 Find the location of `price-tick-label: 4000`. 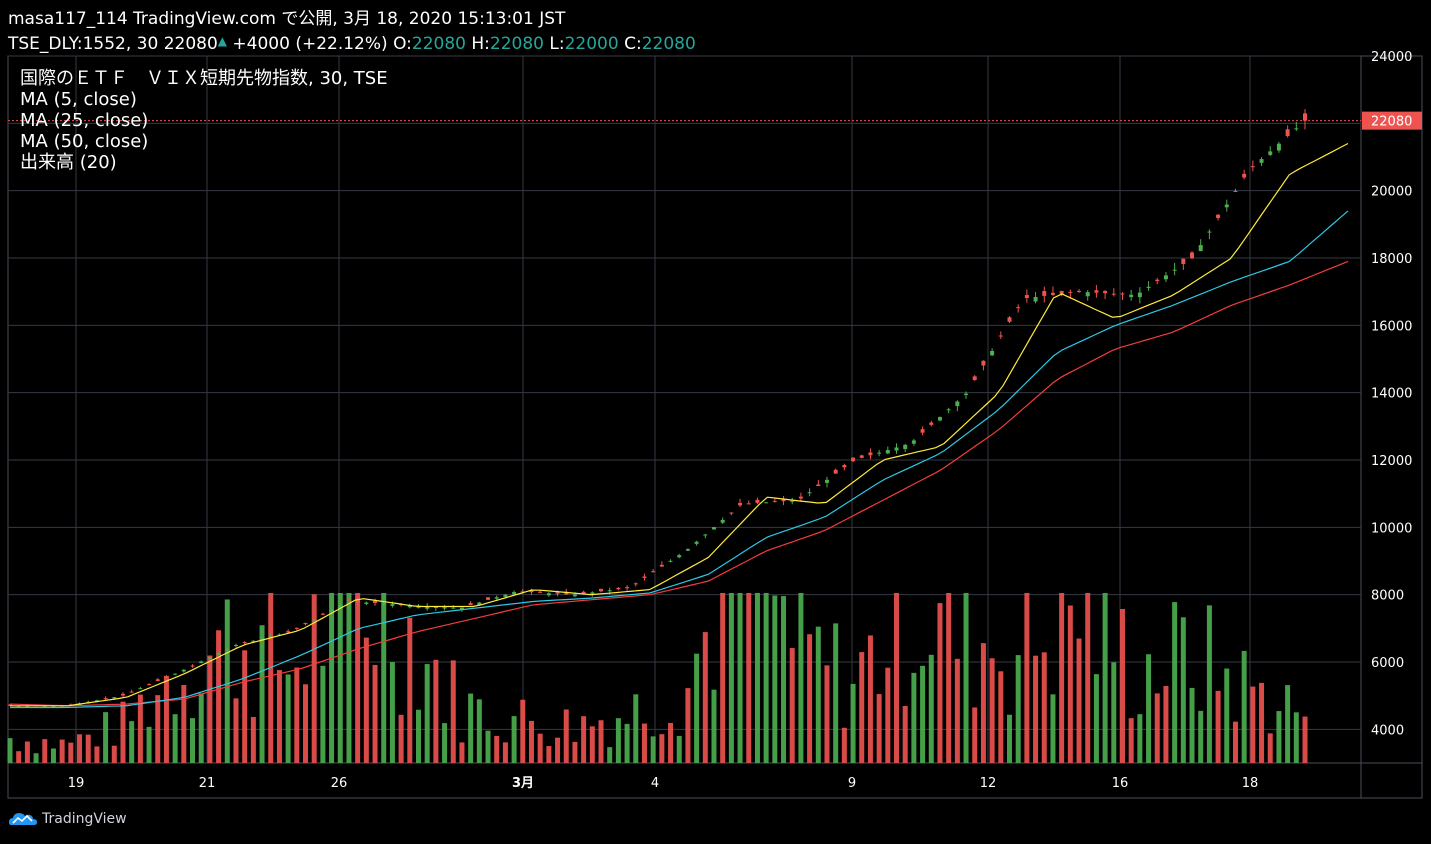

price-tick-label: 4000 is located at coordinates (1387, 730).